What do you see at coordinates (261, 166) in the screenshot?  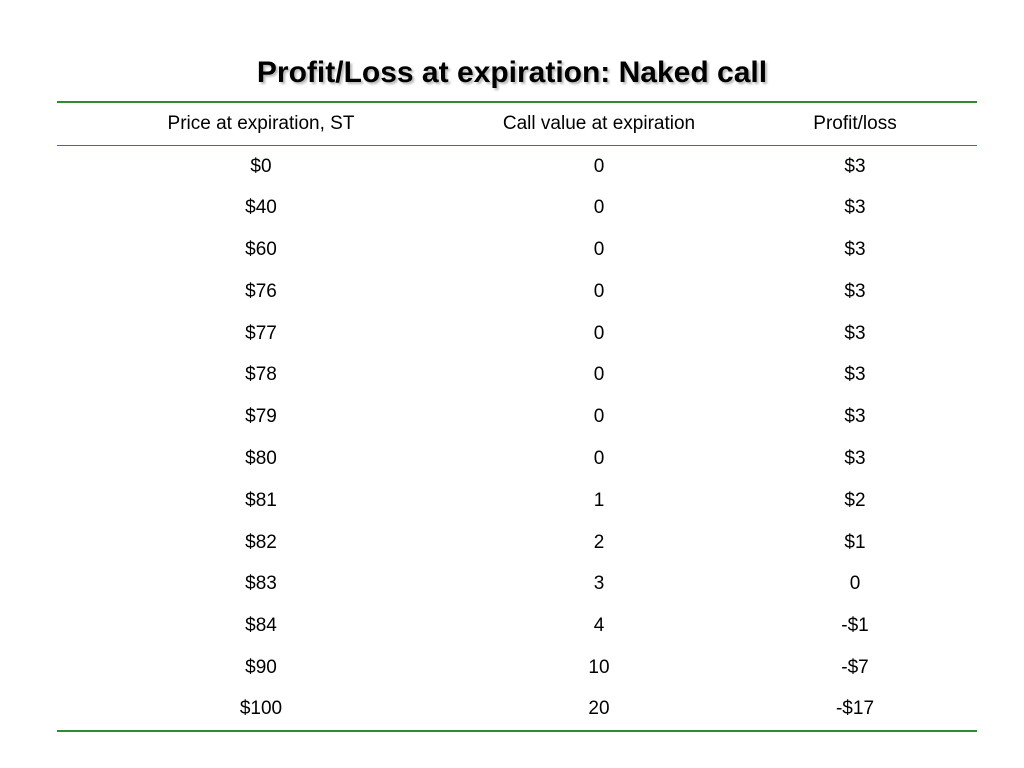 I see `cell-price: $0` at bounding box center [261, 166].